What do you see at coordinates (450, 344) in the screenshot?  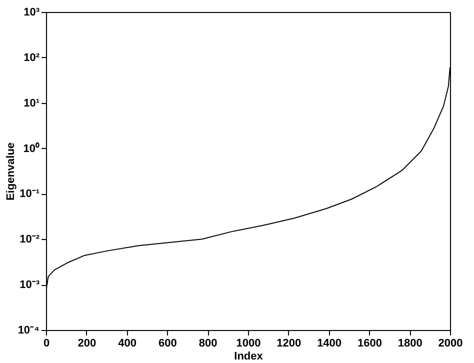 I see `x-tick-label: 2000` at bounding box center [450, 344].